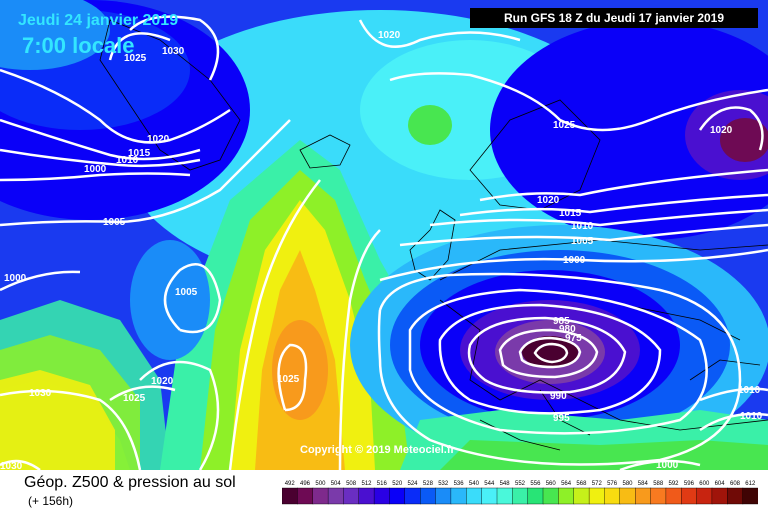 This screenshot has width=768, height=512. Describe the element at coordinates (114, 222) in the screenshot. I see `iso-1005-mid: 1005` at that location.